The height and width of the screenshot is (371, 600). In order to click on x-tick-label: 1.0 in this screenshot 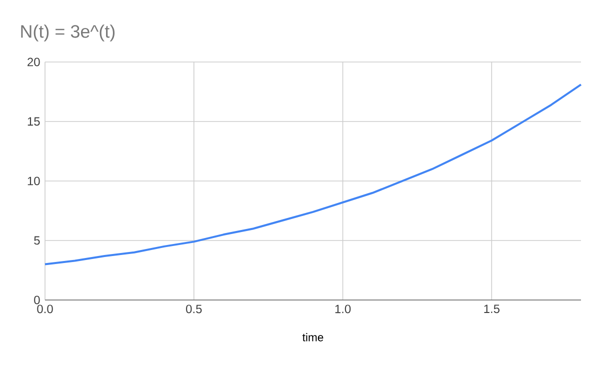, I will do `click(343, 309)`.